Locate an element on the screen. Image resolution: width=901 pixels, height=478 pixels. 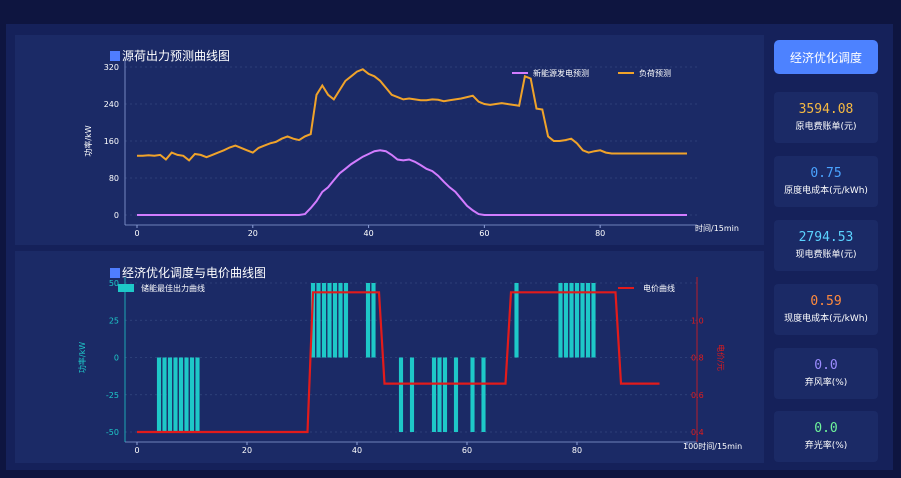
x-axis-label: 100时间/15min is located at coordinates (712, 446).